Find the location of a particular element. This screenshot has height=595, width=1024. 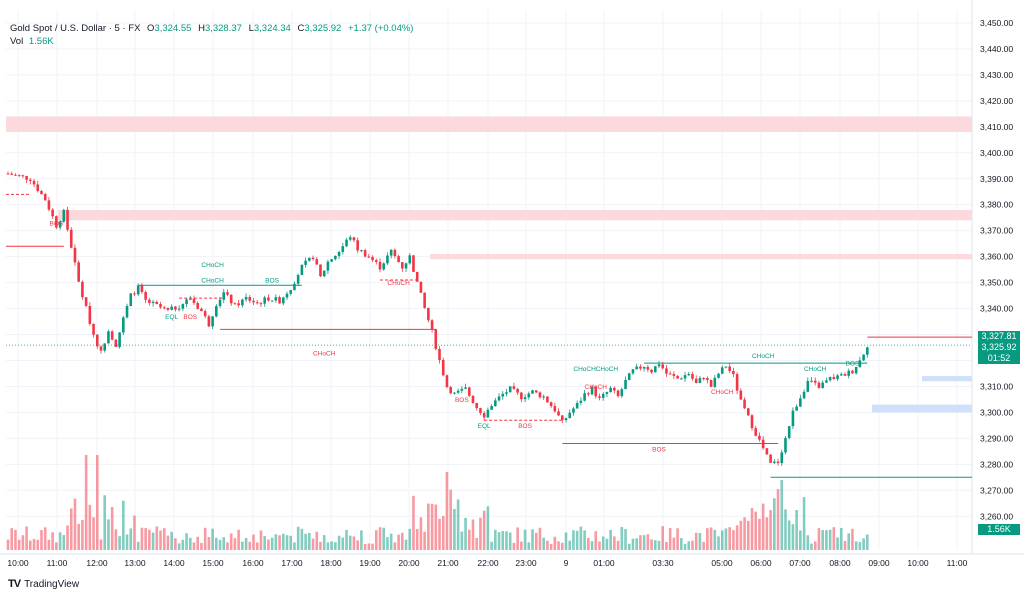

countdown-tag: 01:52 is located at coordinates (999, 358).